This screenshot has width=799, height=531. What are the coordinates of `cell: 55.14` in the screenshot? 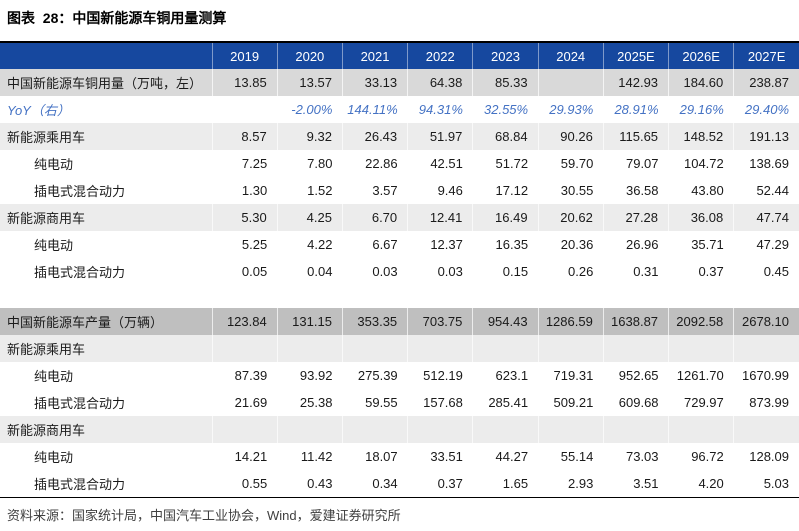 It's located at (577, 456).